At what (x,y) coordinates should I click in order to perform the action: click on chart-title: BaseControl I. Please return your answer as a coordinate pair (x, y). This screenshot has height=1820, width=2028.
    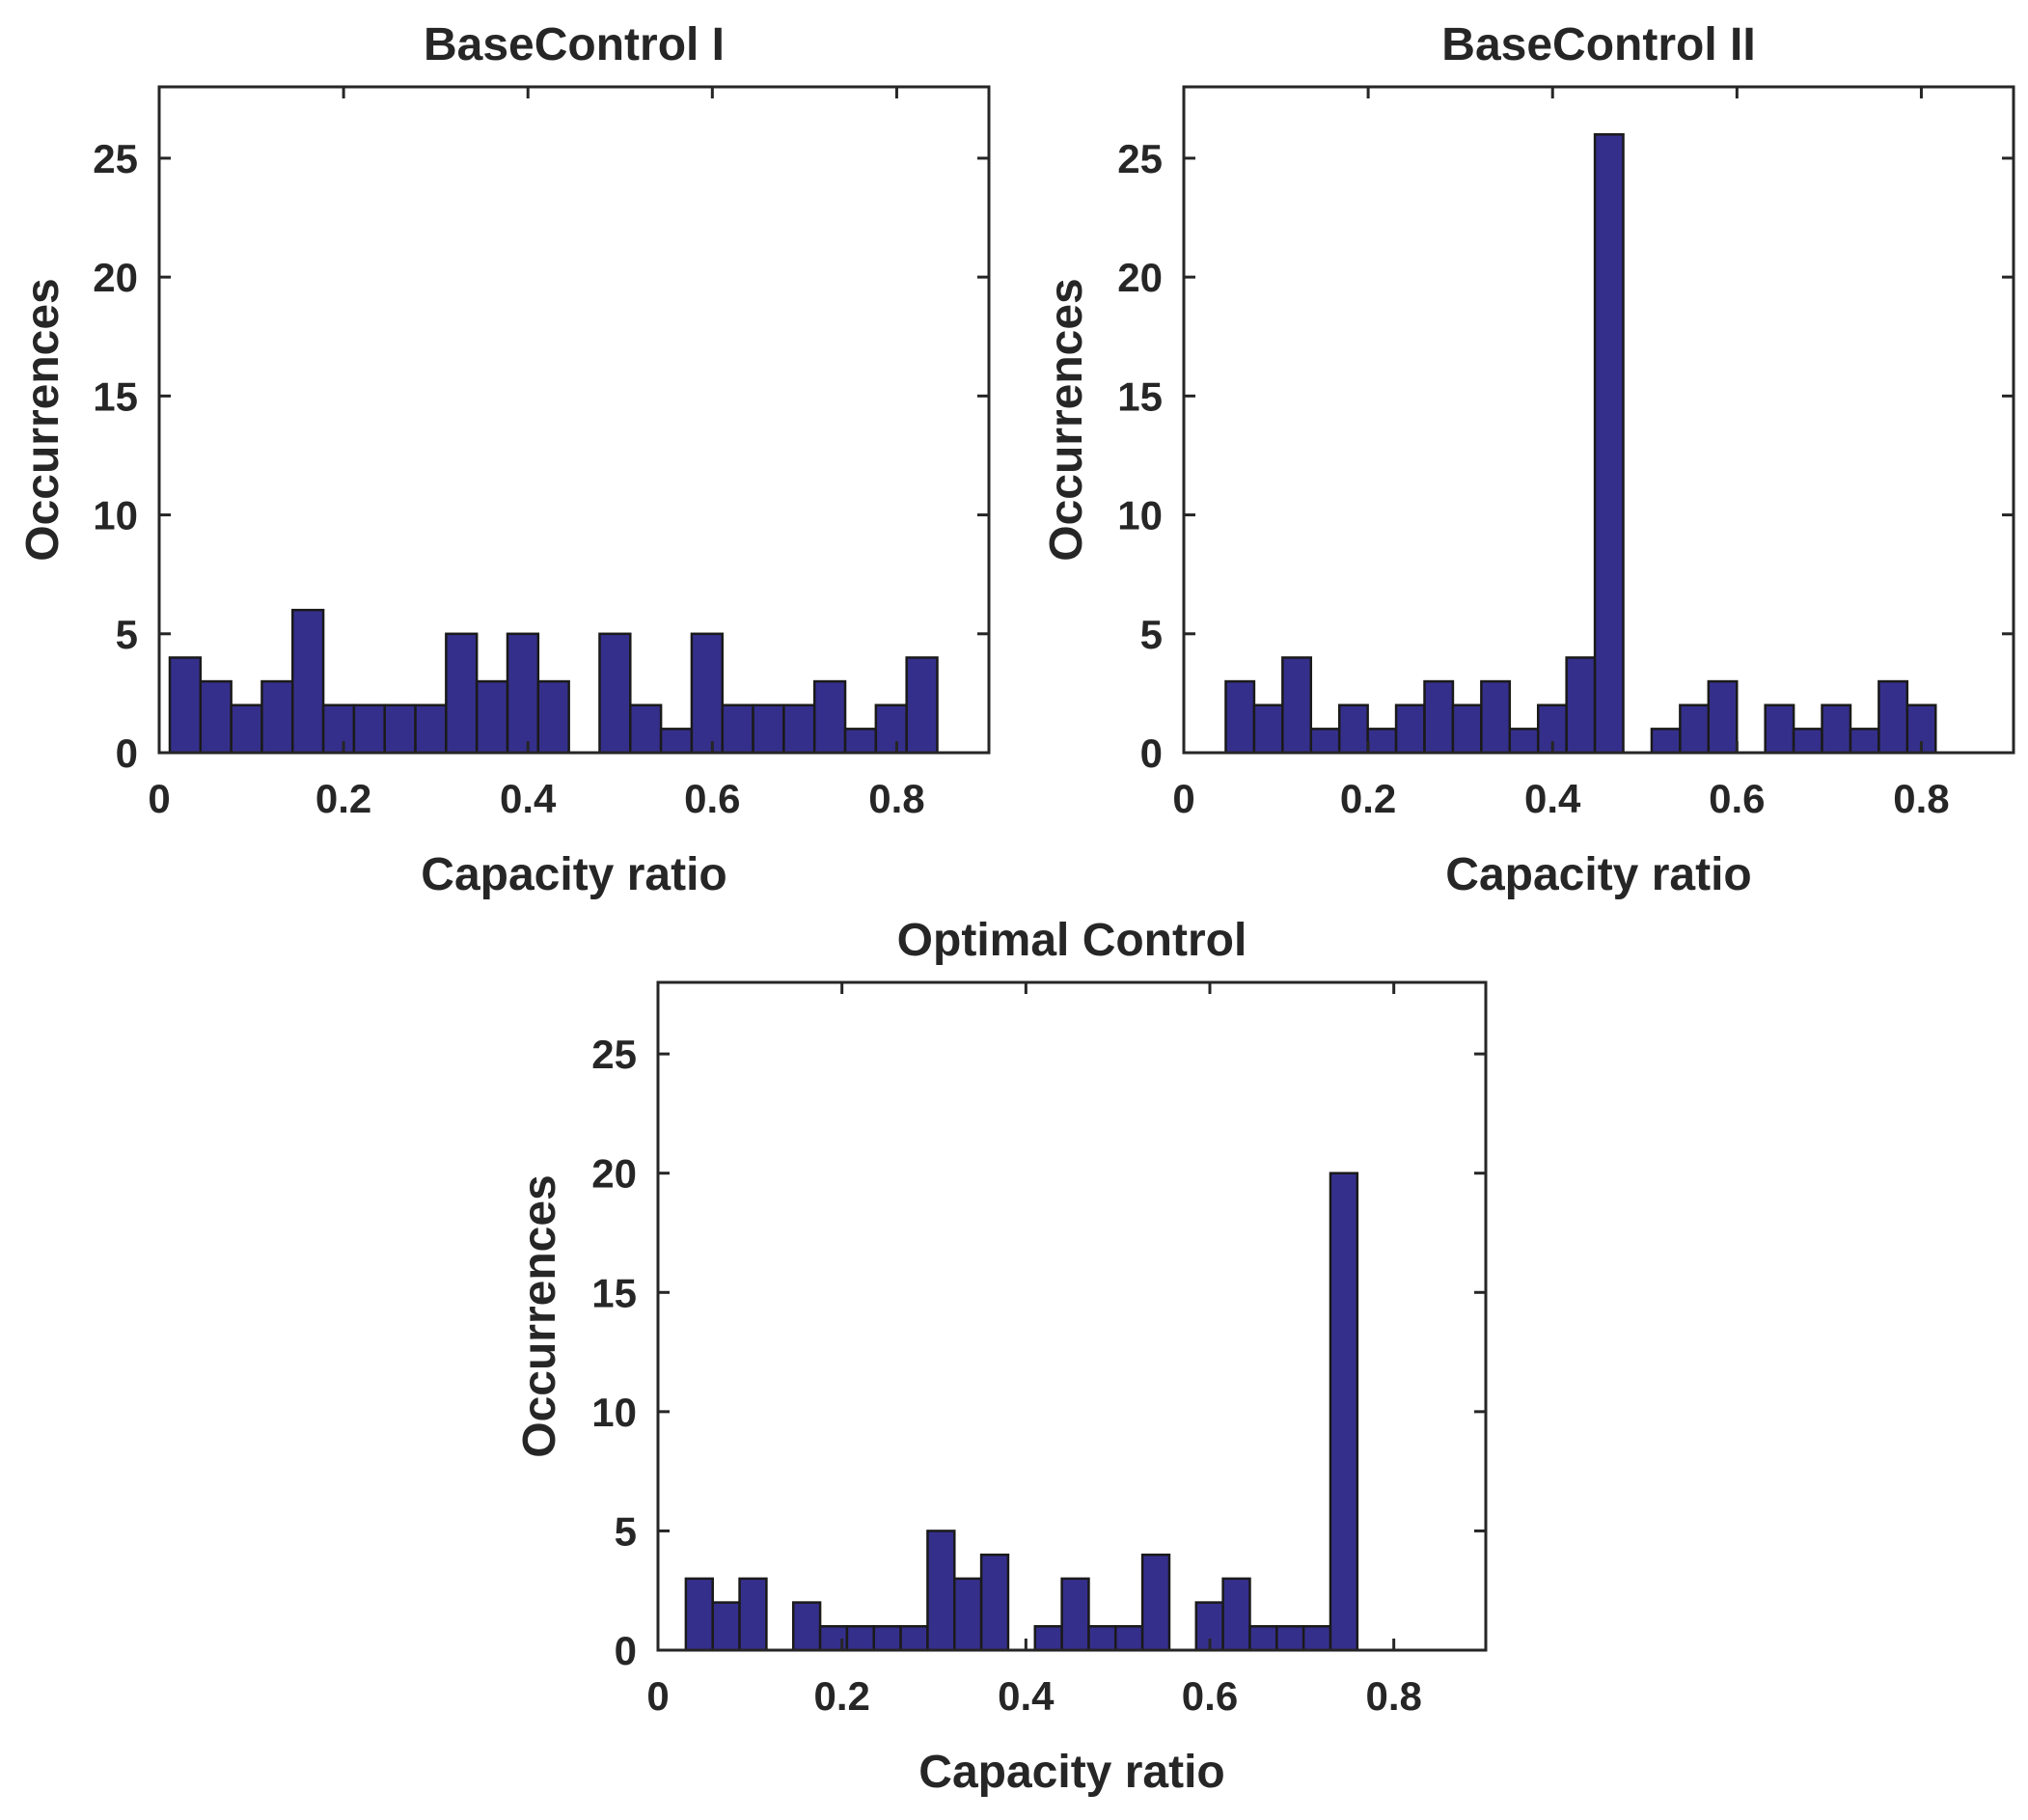
    Looking at the image, I should click on (574, 45).